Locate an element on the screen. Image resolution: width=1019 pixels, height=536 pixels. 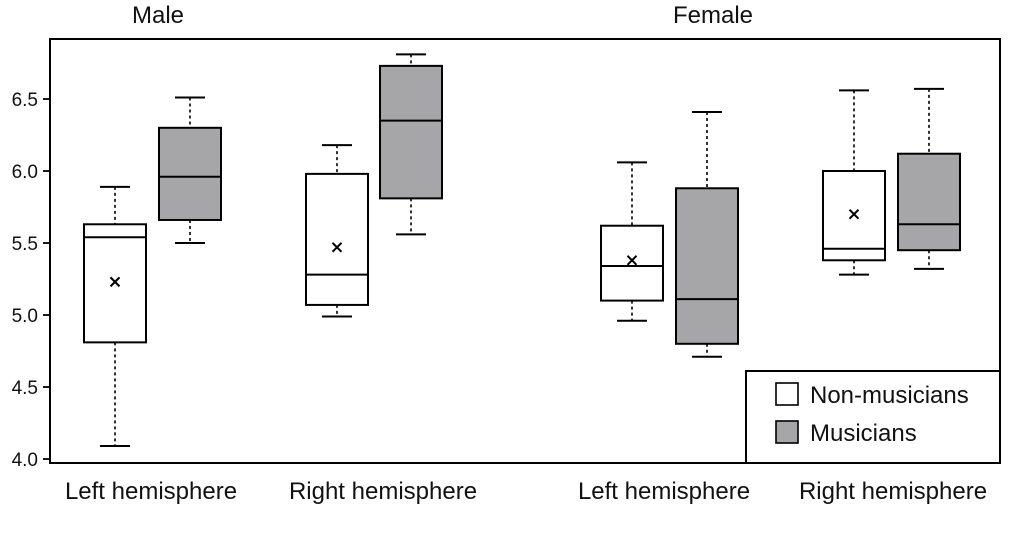
box-male-right-hemisphere-non-musicians is located at coordinates (337, 231).